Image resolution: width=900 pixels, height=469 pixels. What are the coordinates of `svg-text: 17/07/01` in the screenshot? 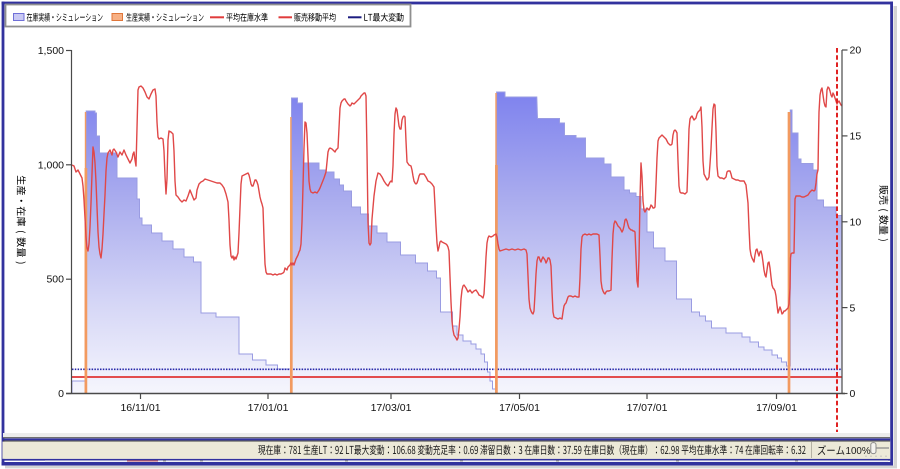 It's located at (647, 408).